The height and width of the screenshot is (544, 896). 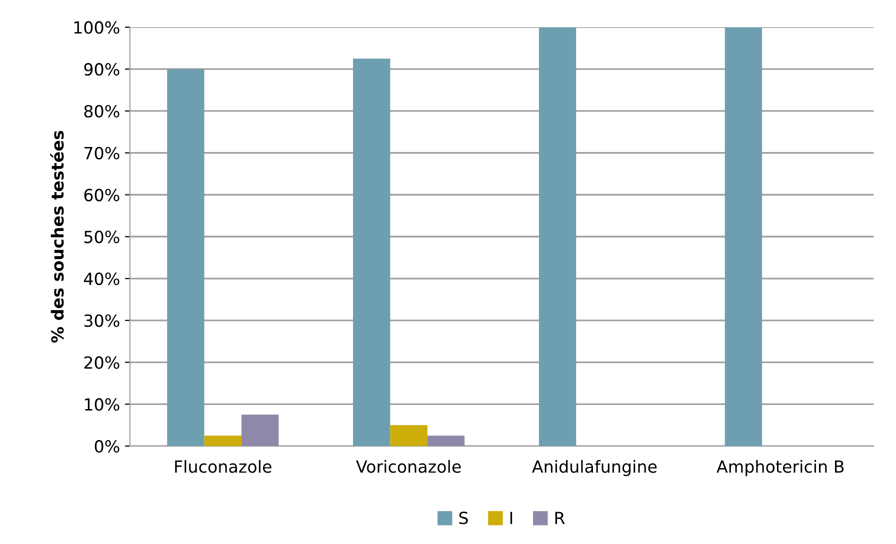 What do you see at coordinates (223, 466) in the screenshot?
I see `x-tick-label: Fluconazole` at bounding box center [223, 466].